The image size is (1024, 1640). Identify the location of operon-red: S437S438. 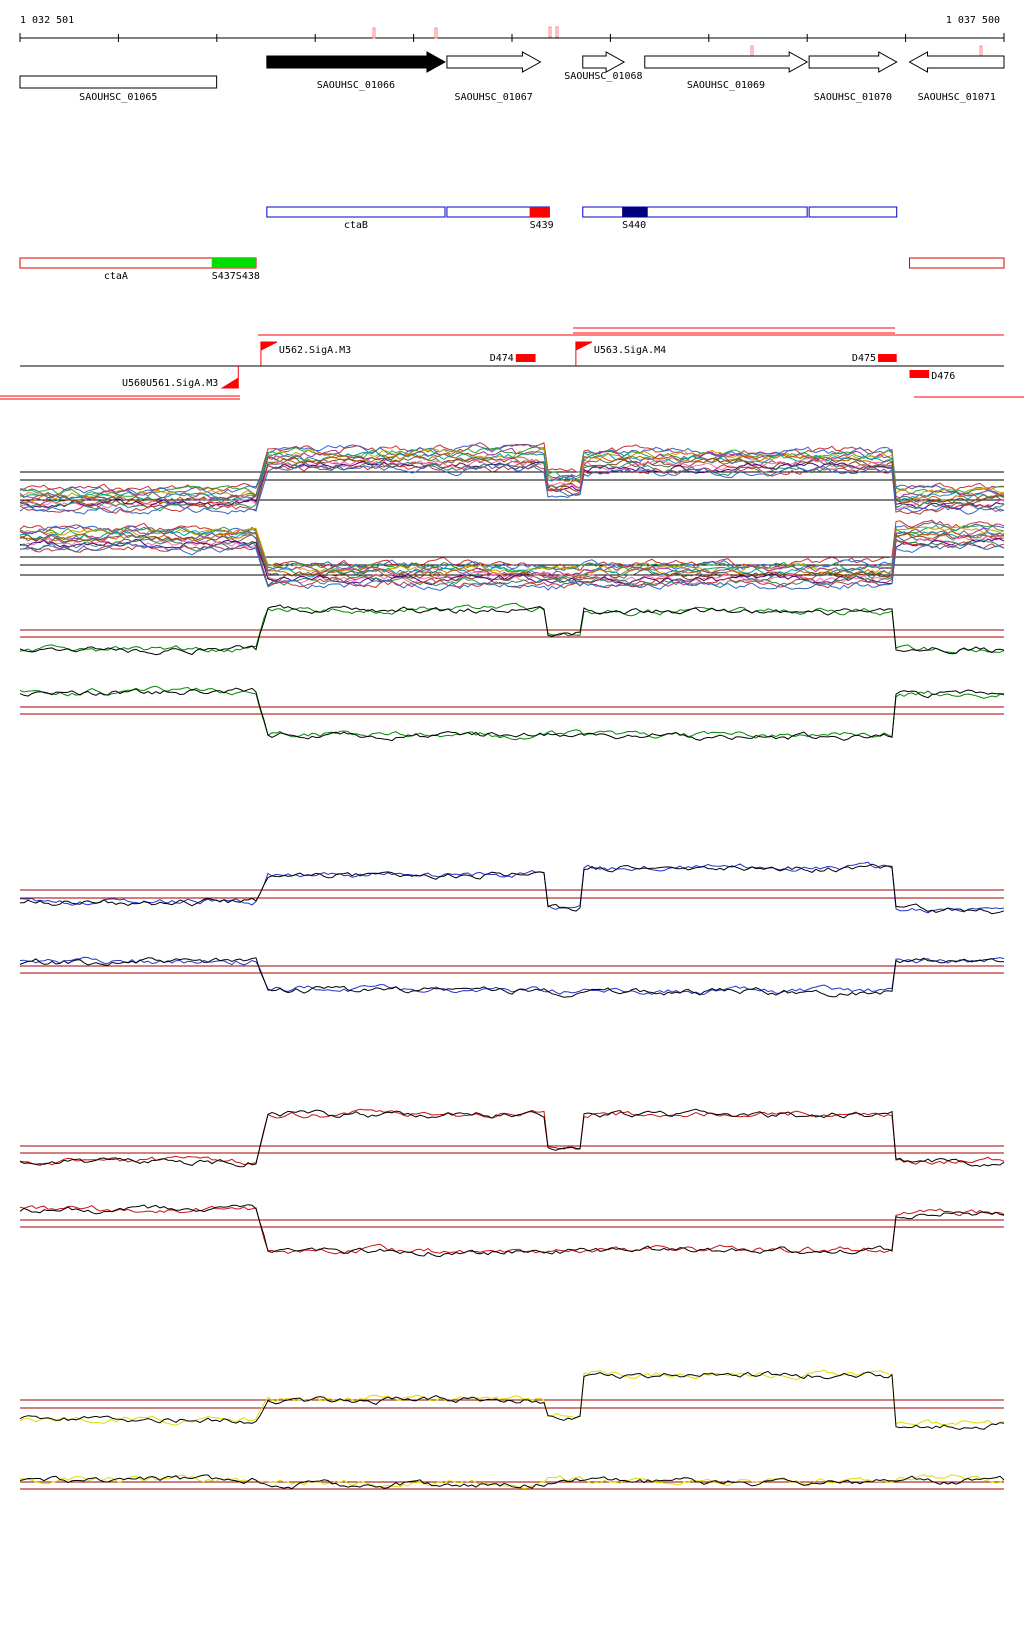
(236, 276).